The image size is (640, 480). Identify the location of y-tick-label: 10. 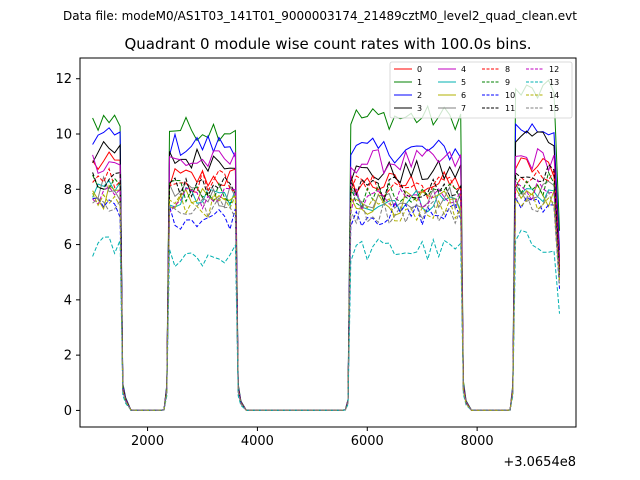
(63, 135).